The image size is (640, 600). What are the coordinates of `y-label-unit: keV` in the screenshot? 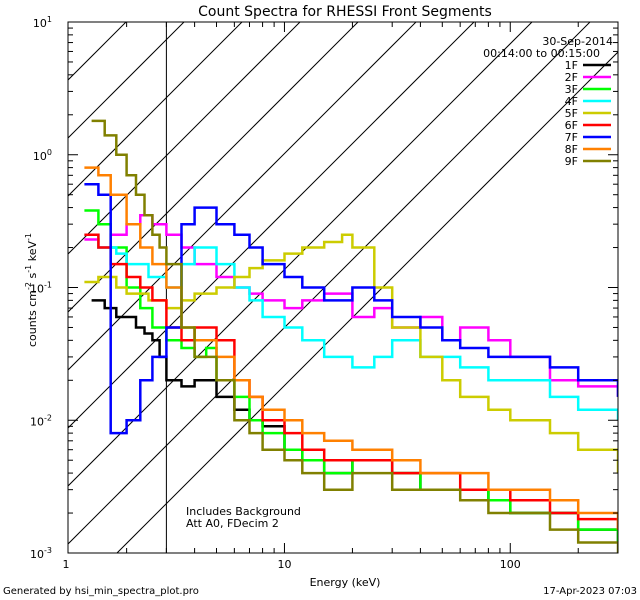 It's located at (32, 253).